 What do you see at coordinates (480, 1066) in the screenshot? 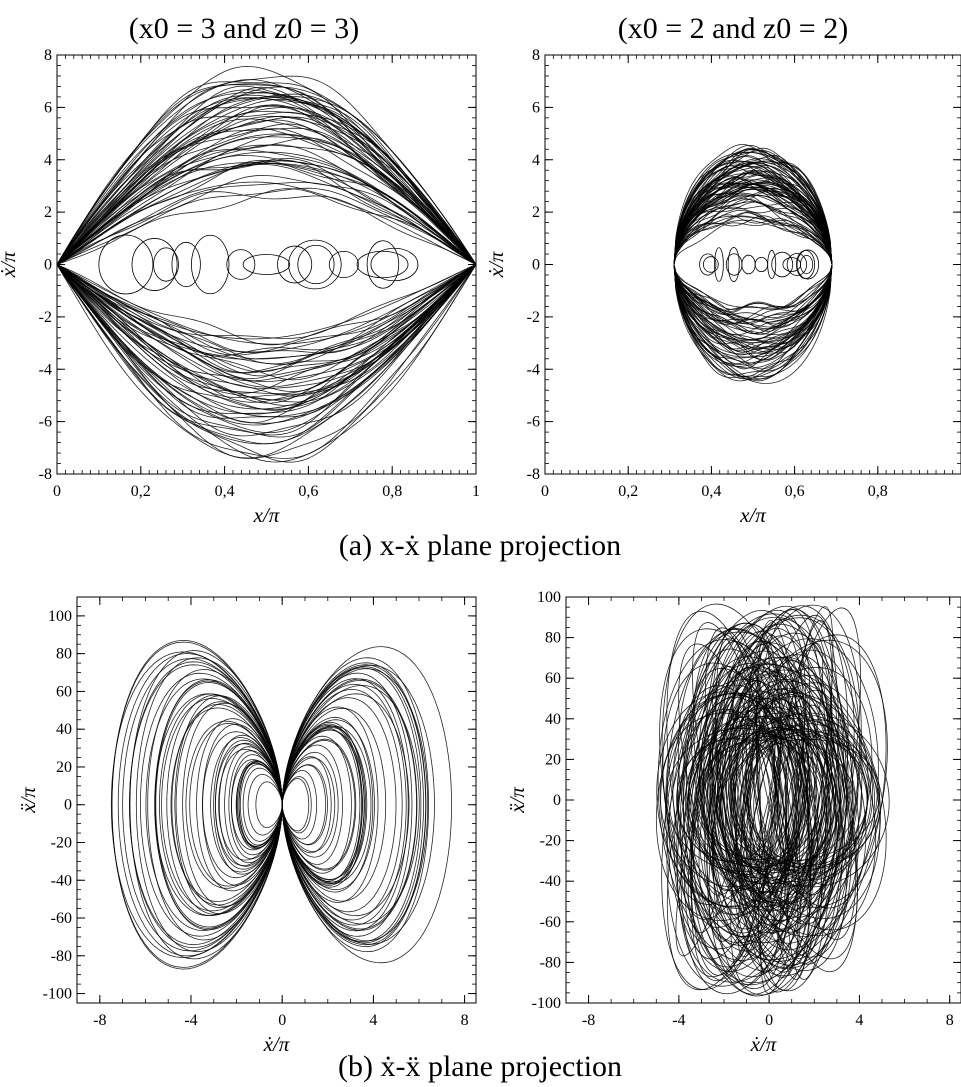
I see `caption-b: (b) ẋ-ẍ plane projection` at bounding box center [480, 1066].